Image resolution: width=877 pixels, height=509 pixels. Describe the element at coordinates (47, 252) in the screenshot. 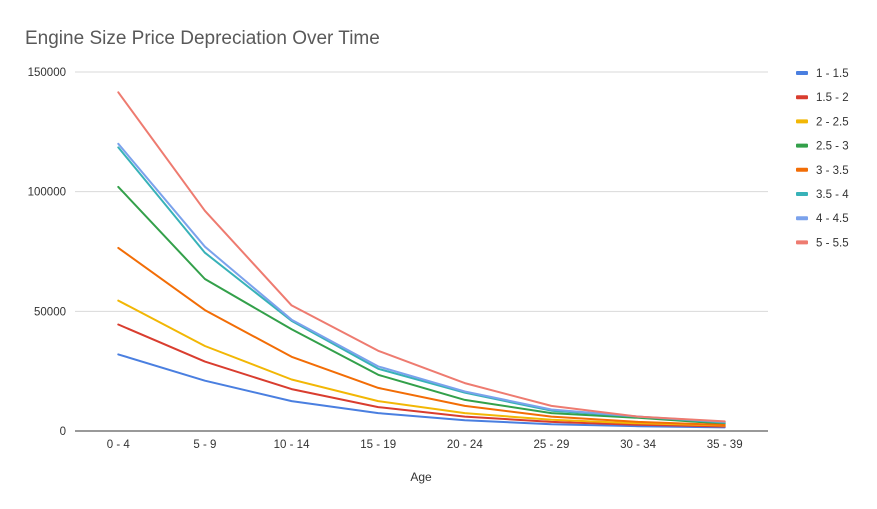

I see `y-axis-ticks: 0 50000 100000 150000` at that location.